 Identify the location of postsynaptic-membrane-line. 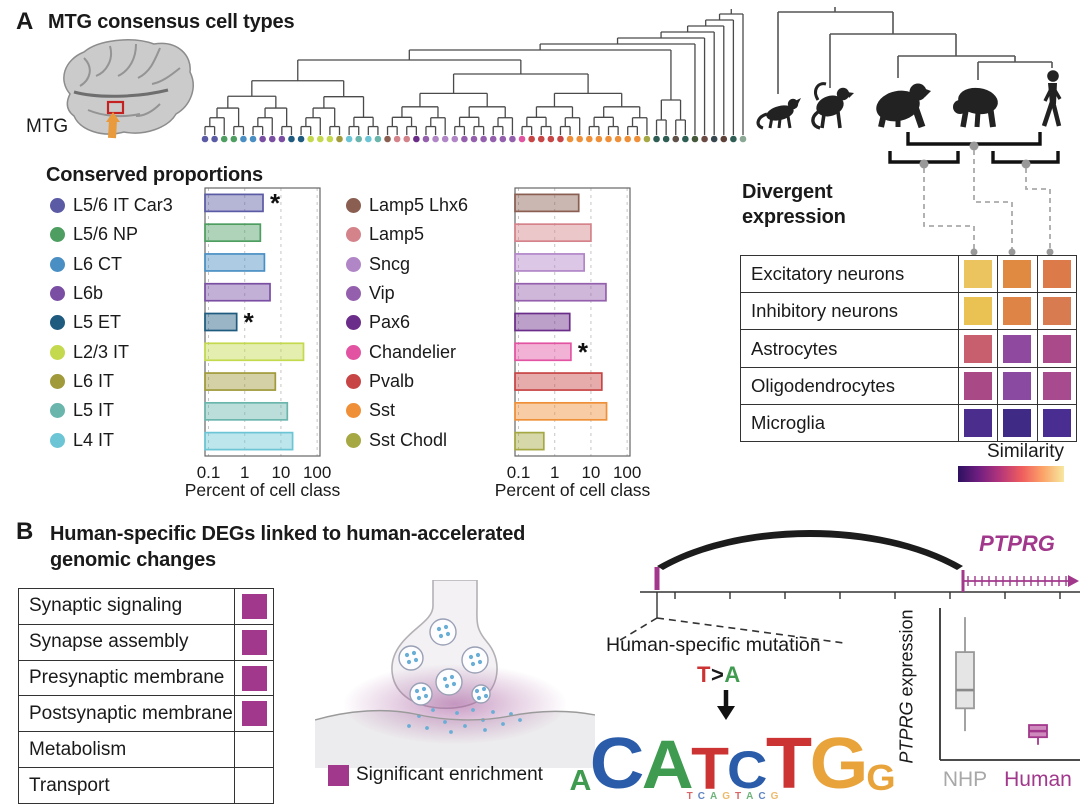
(455, 715).